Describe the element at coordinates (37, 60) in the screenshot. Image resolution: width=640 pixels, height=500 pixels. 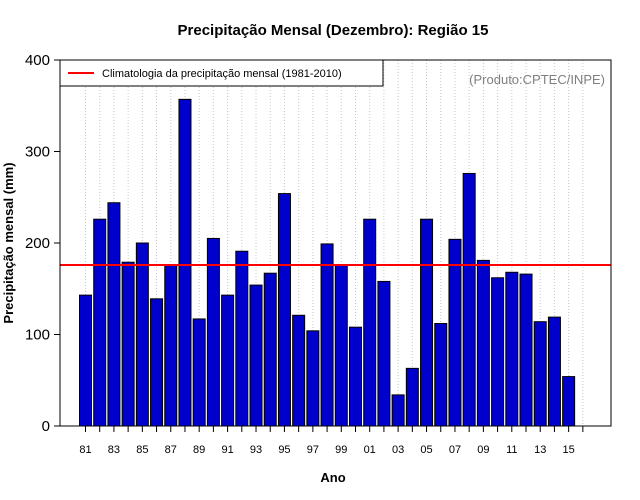
I see `y-tick-label: 400` at that location.